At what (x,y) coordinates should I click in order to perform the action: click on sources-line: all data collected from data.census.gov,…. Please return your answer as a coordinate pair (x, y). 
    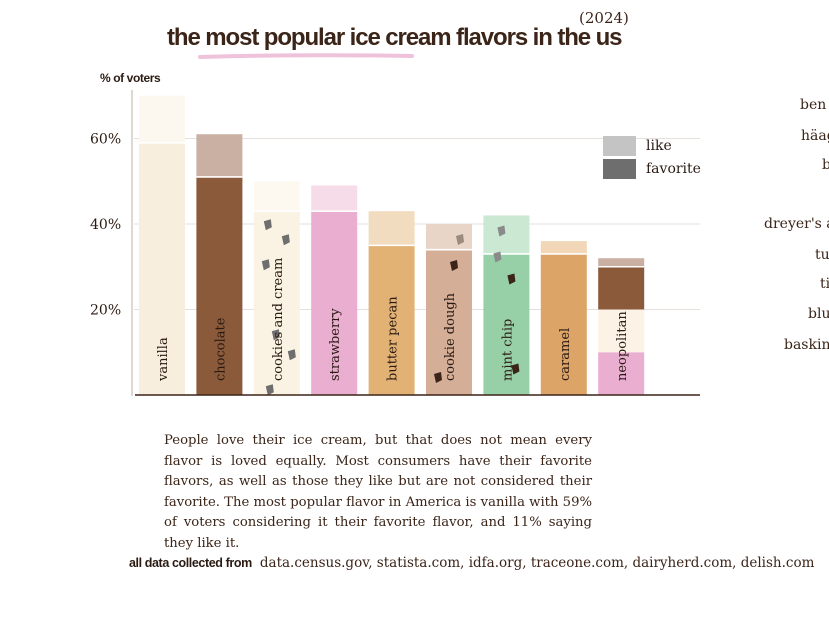
    Looking at the image, I should click on (471, 561).